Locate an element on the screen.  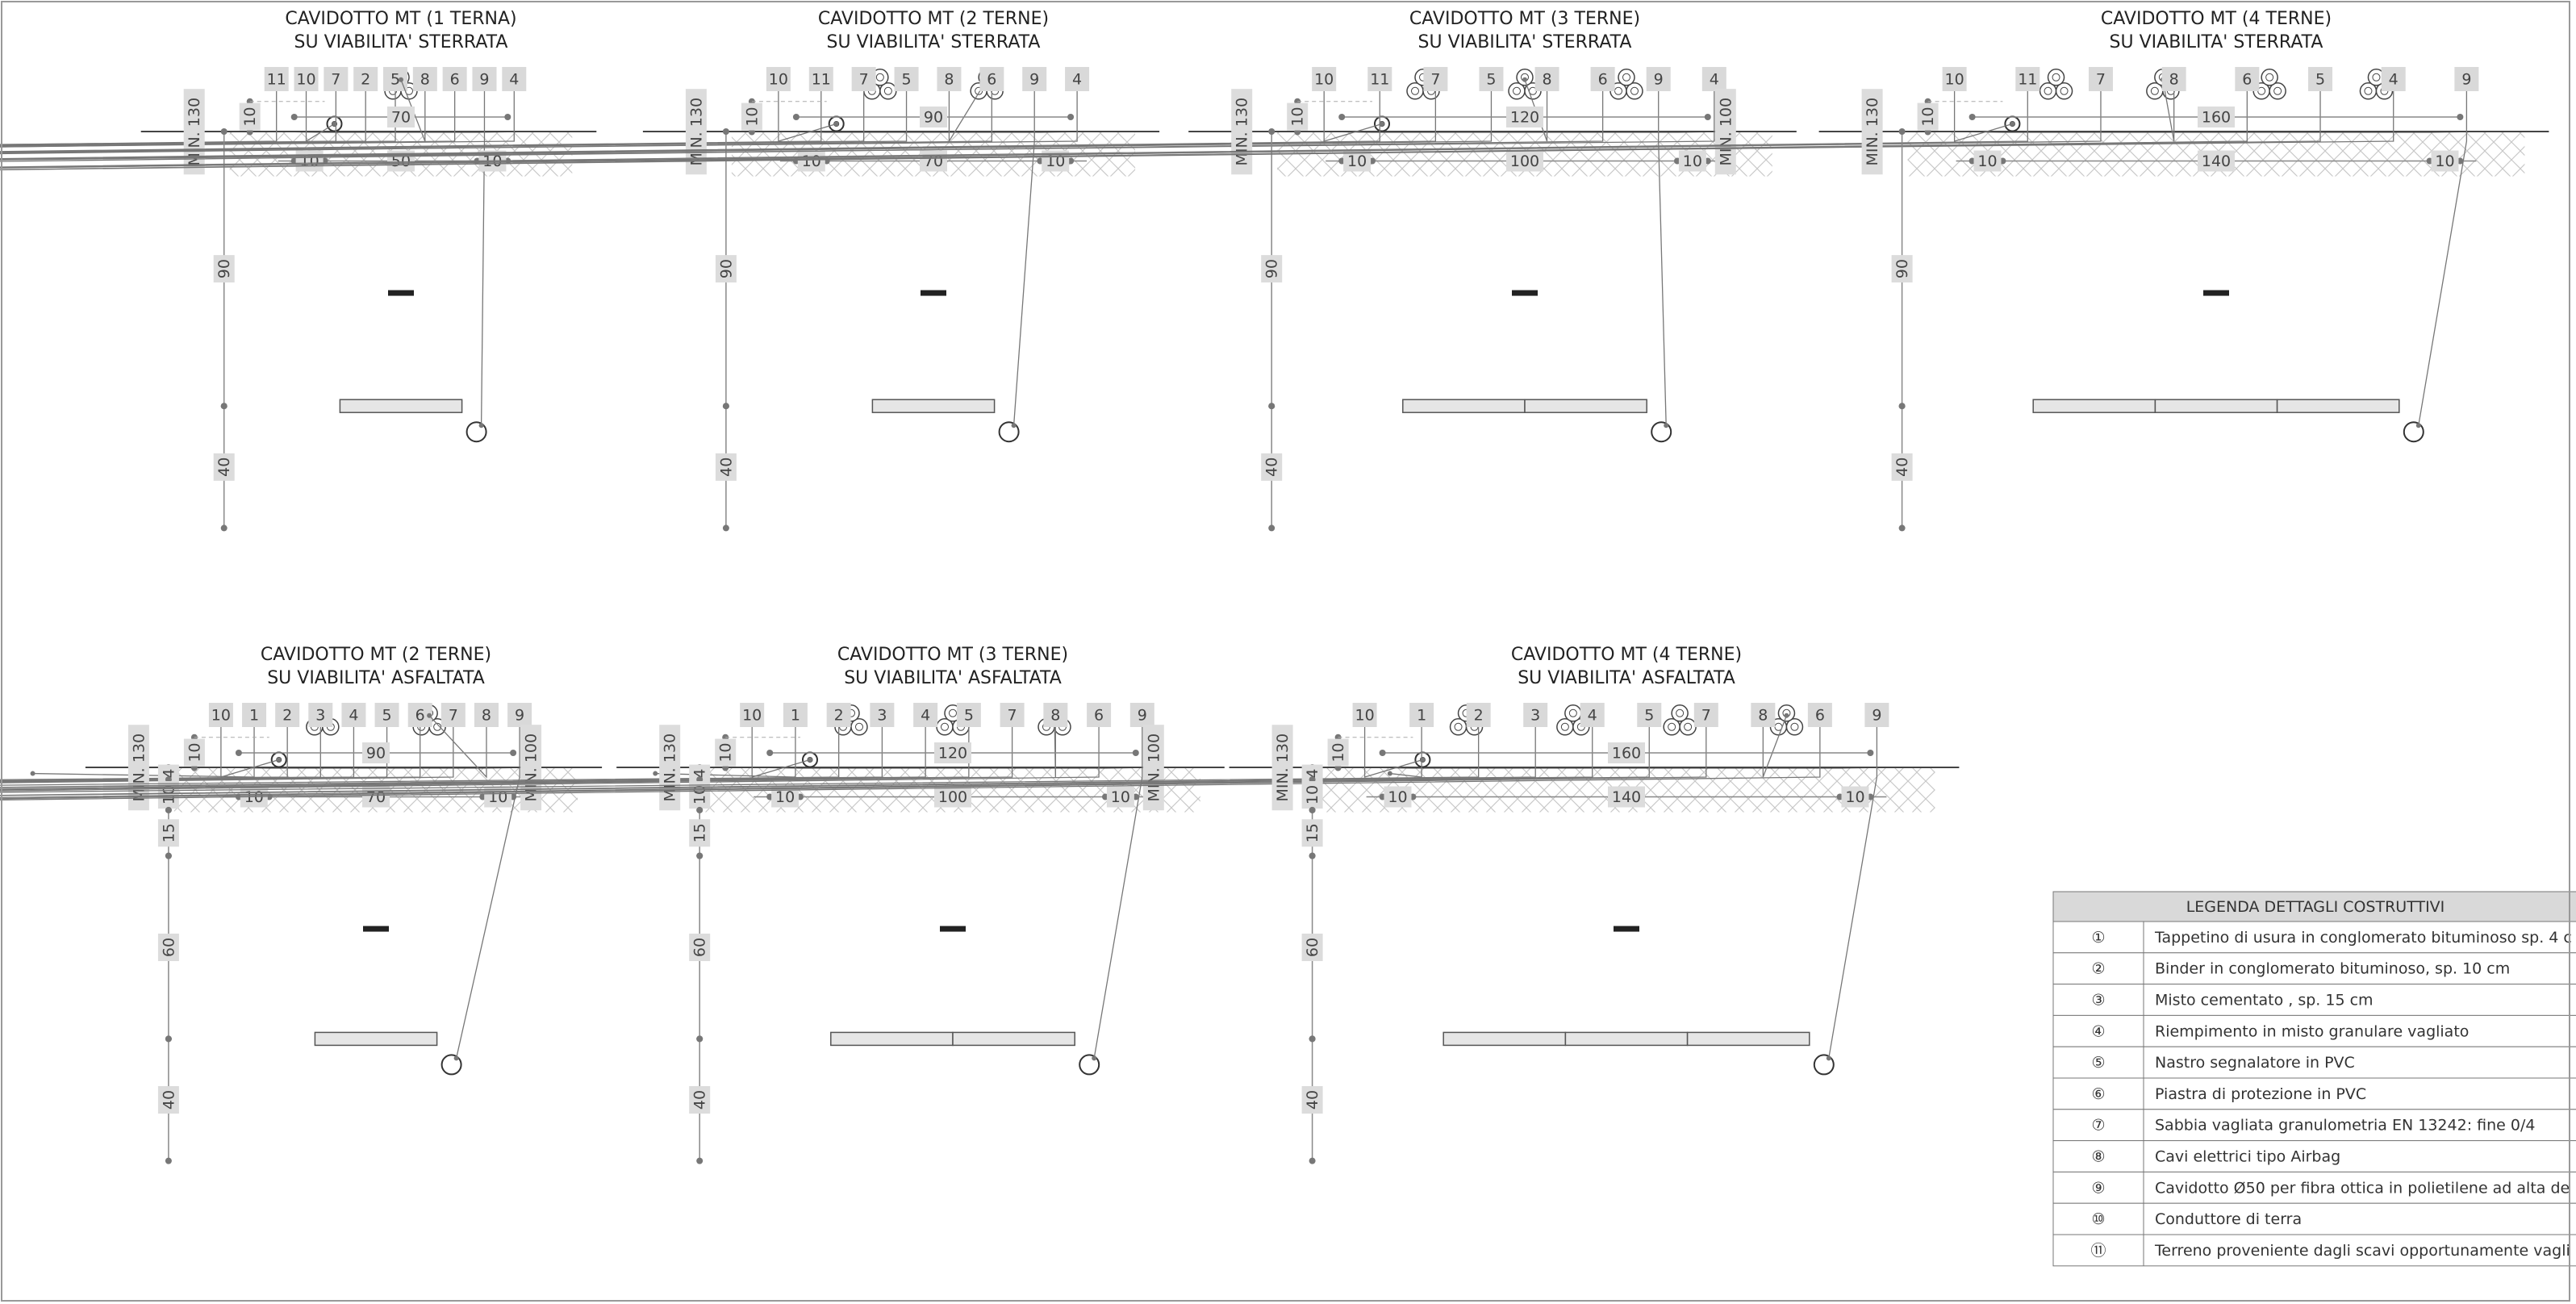
dimension-text: 40 is located at coordinates (726, 467).